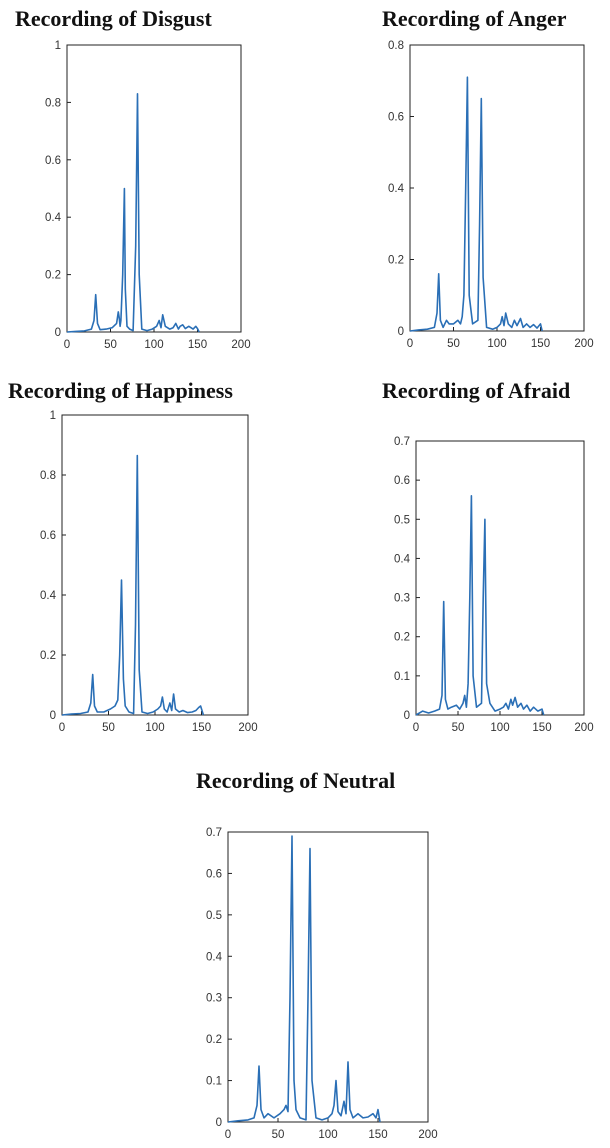 The height and width of the screenshot is (1148, 610). What do you see at coordinates (120, 390) in the screenshot?
I see `panel-title-happiness: Recording of Happiness` at bounding box center [120, 390].